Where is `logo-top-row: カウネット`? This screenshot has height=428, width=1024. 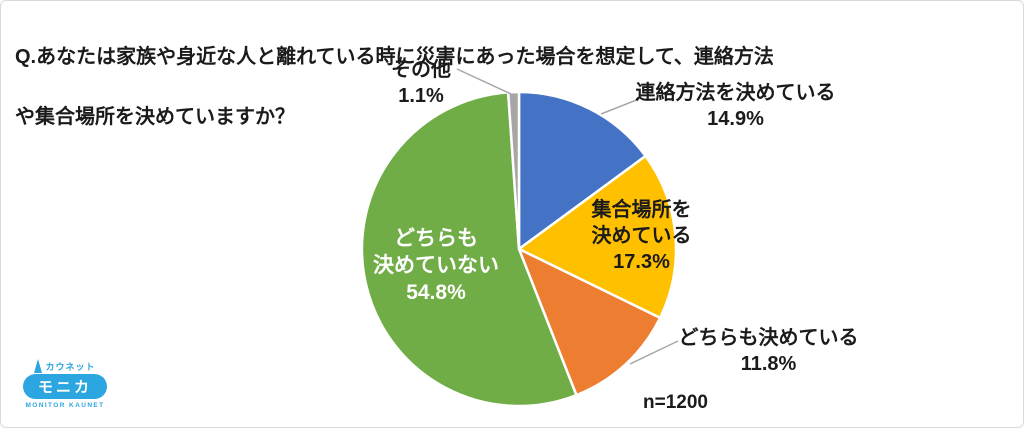
logo-top-row: カウネット is located at coordinates (65, 365).